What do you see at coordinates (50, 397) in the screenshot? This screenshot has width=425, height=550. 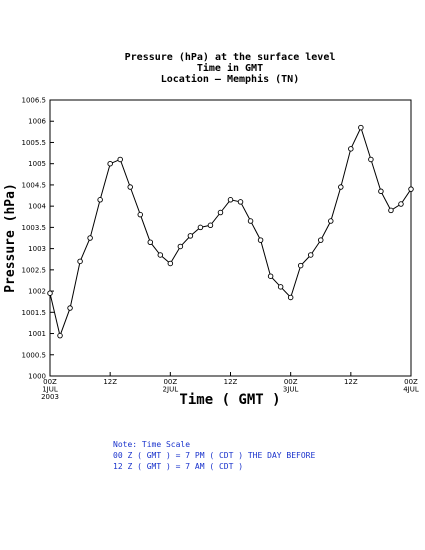 I see `x-tick-label: 2003` at bounding box center [50, 397].